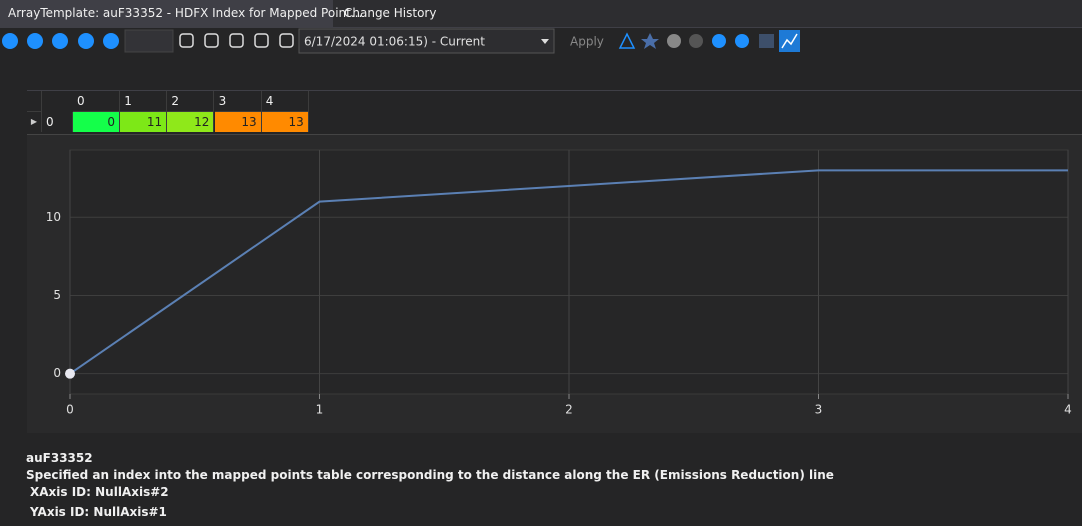 The width and height of the screenshot is (1082, 526). I want to click on y-axis-id: YAxis ID: NullAxis#1, so click(98, 512).